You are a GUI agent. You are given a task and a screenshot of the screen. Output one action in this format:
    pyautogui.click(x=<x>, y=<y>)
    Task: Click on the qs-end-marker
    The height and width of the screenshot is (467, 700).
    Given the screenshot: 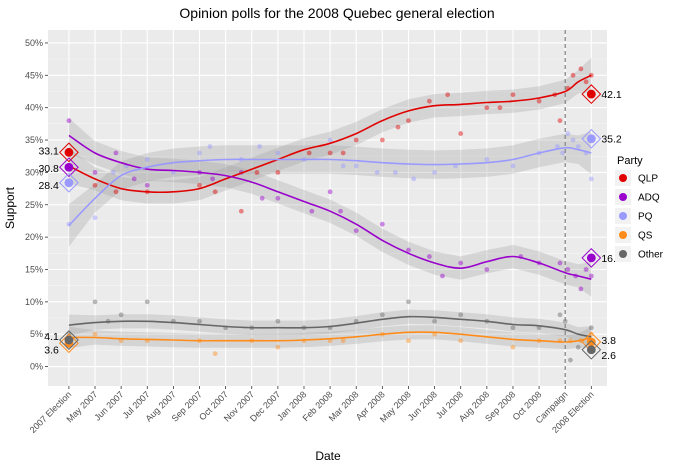 What is the action you would take?
    pyautogui.click(x=591, y=342)
    